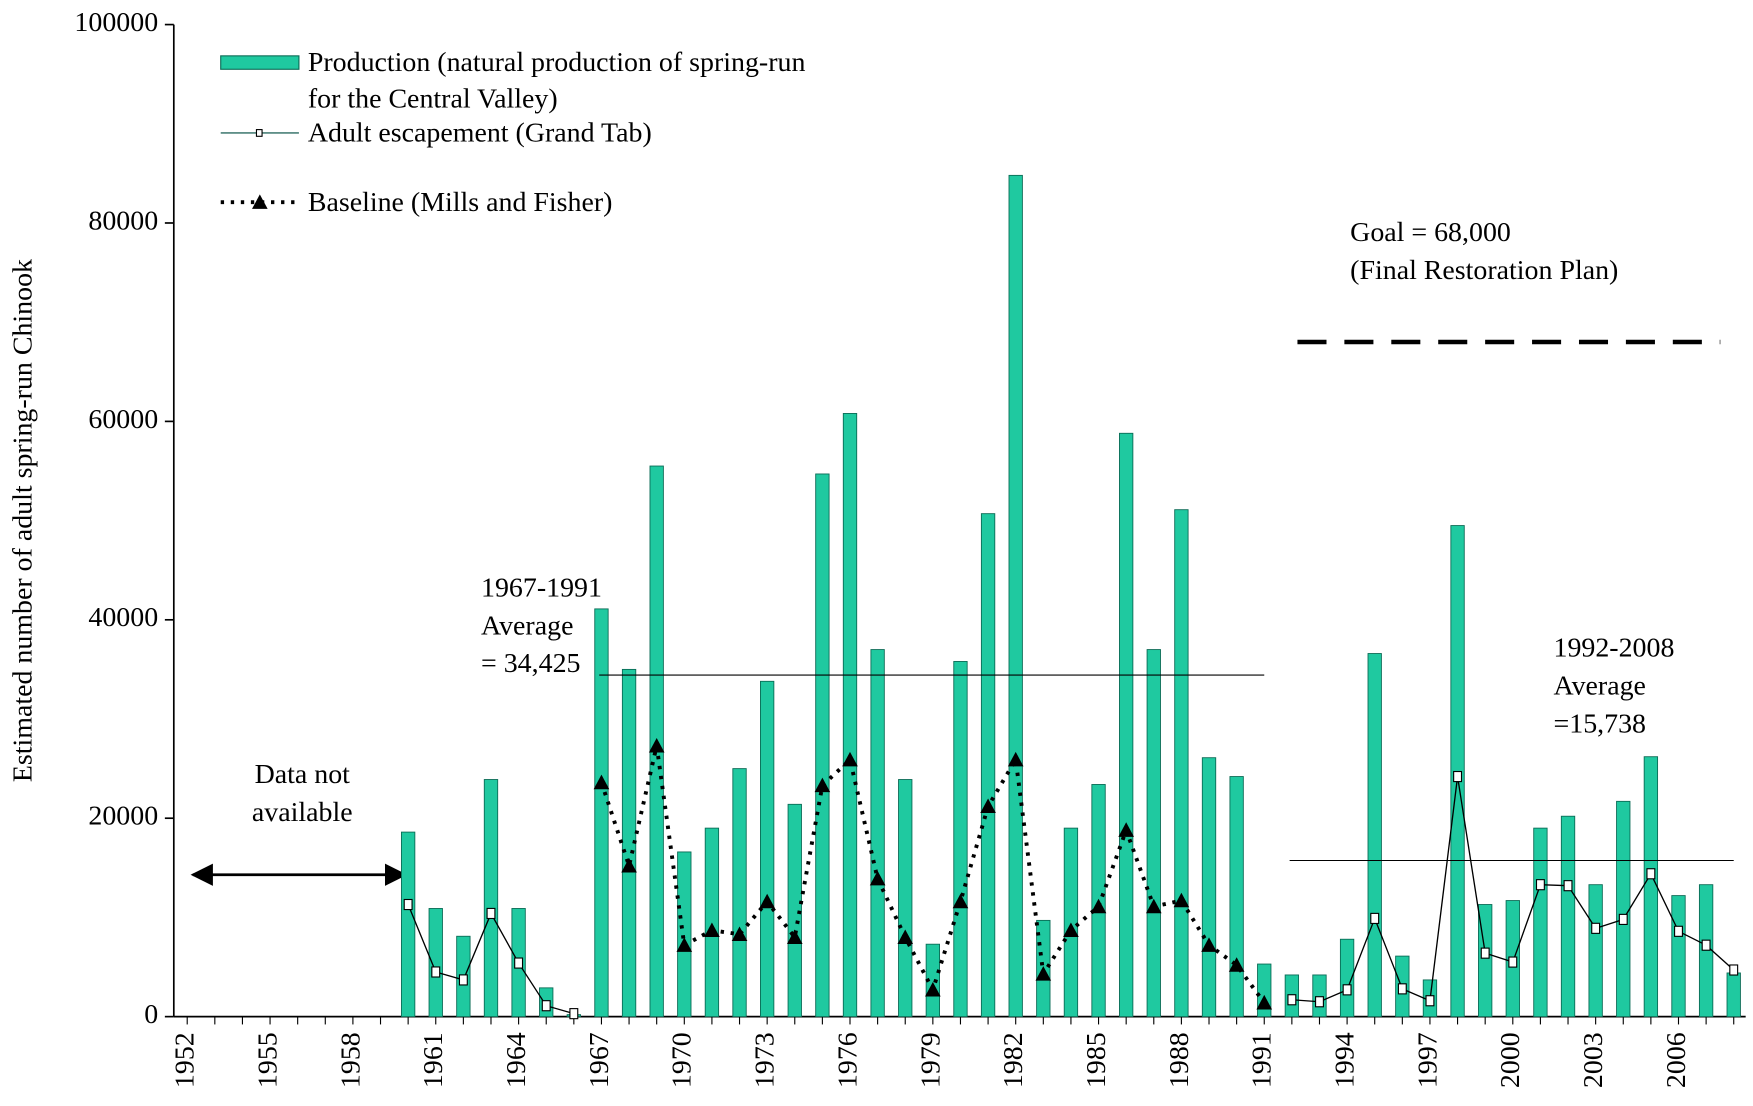  What do you see at coordinates (1676, 1060) in the screenshot?
I see `x-tick-label: 2006` at bounding box center [1676, 1060].